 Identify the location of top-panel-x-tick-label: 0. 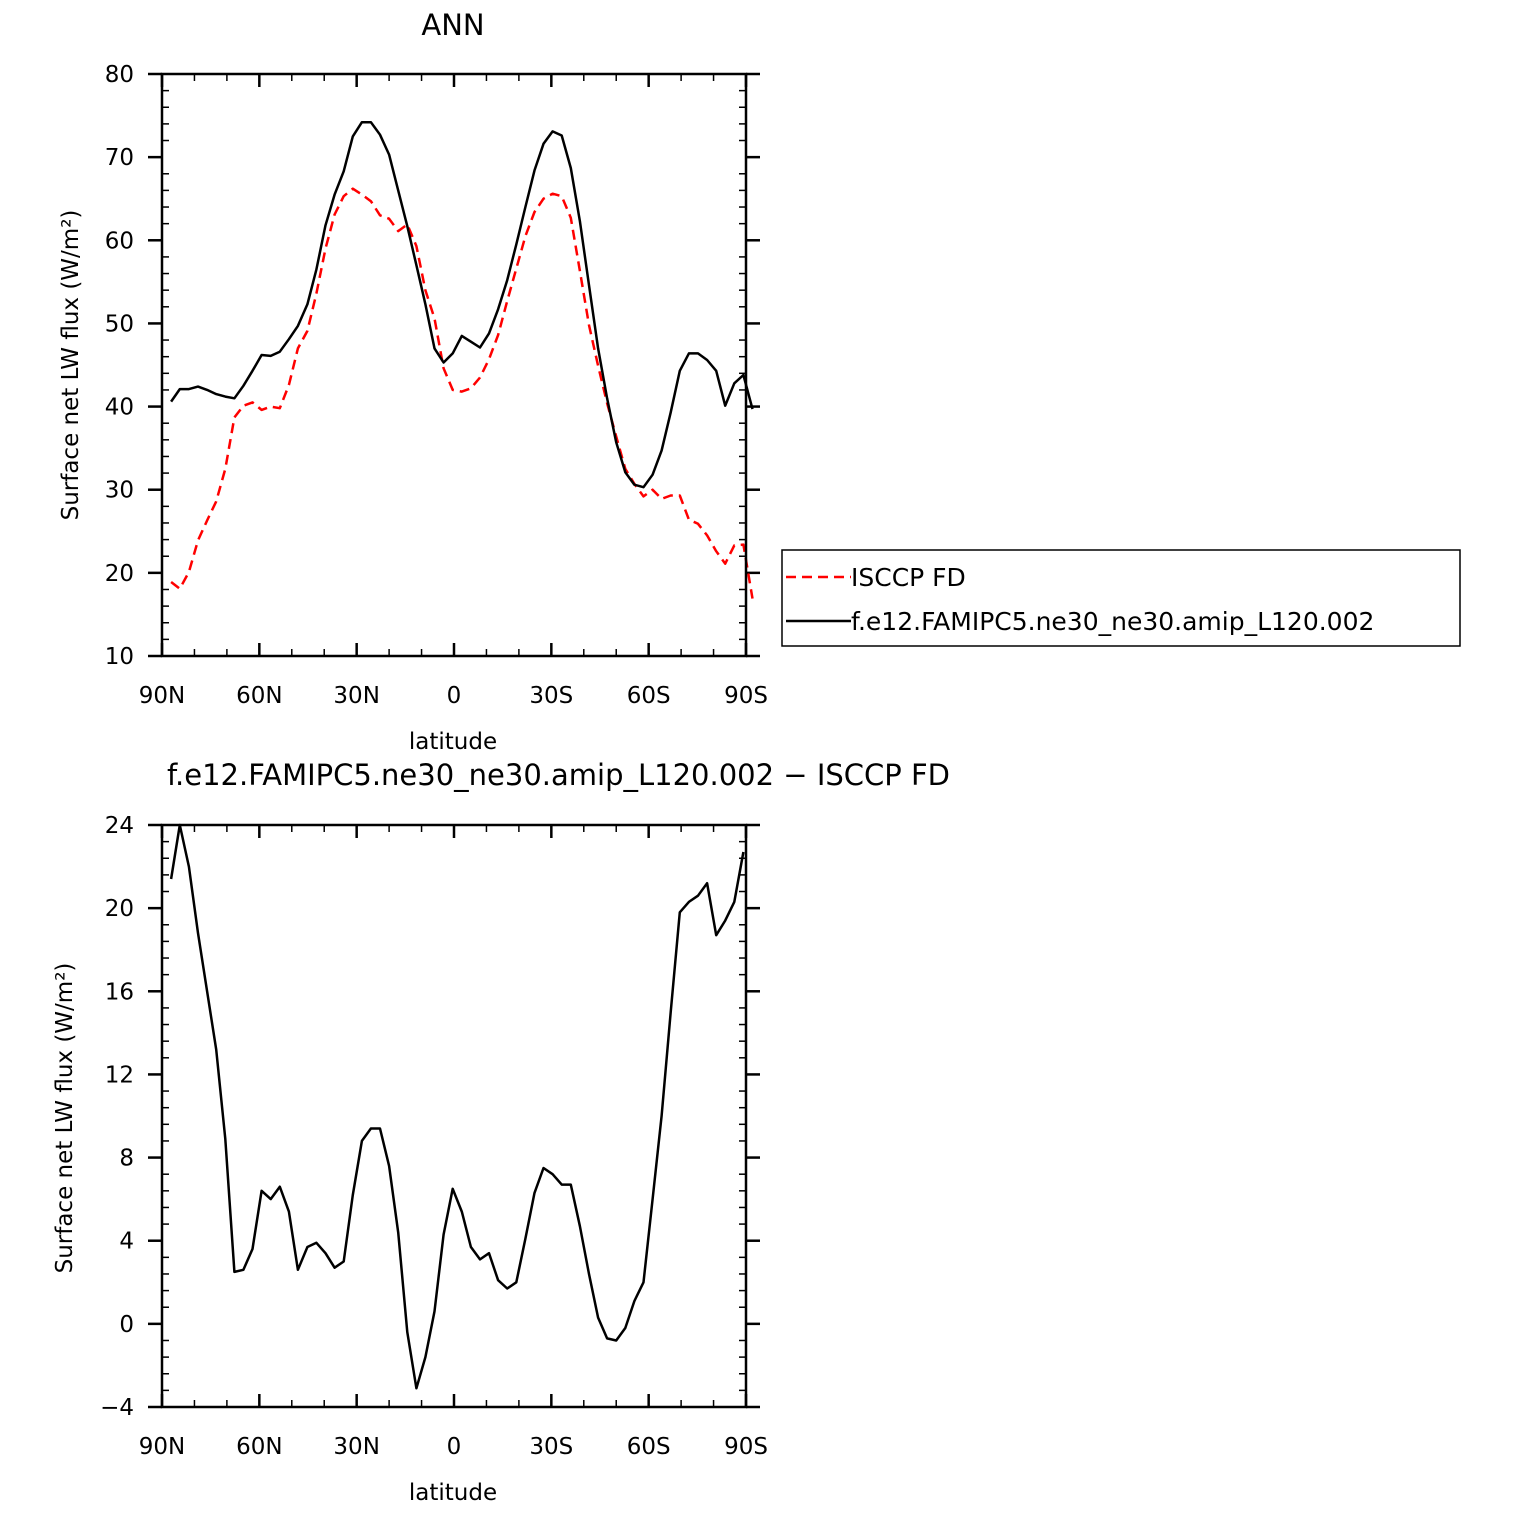
(454, 696).